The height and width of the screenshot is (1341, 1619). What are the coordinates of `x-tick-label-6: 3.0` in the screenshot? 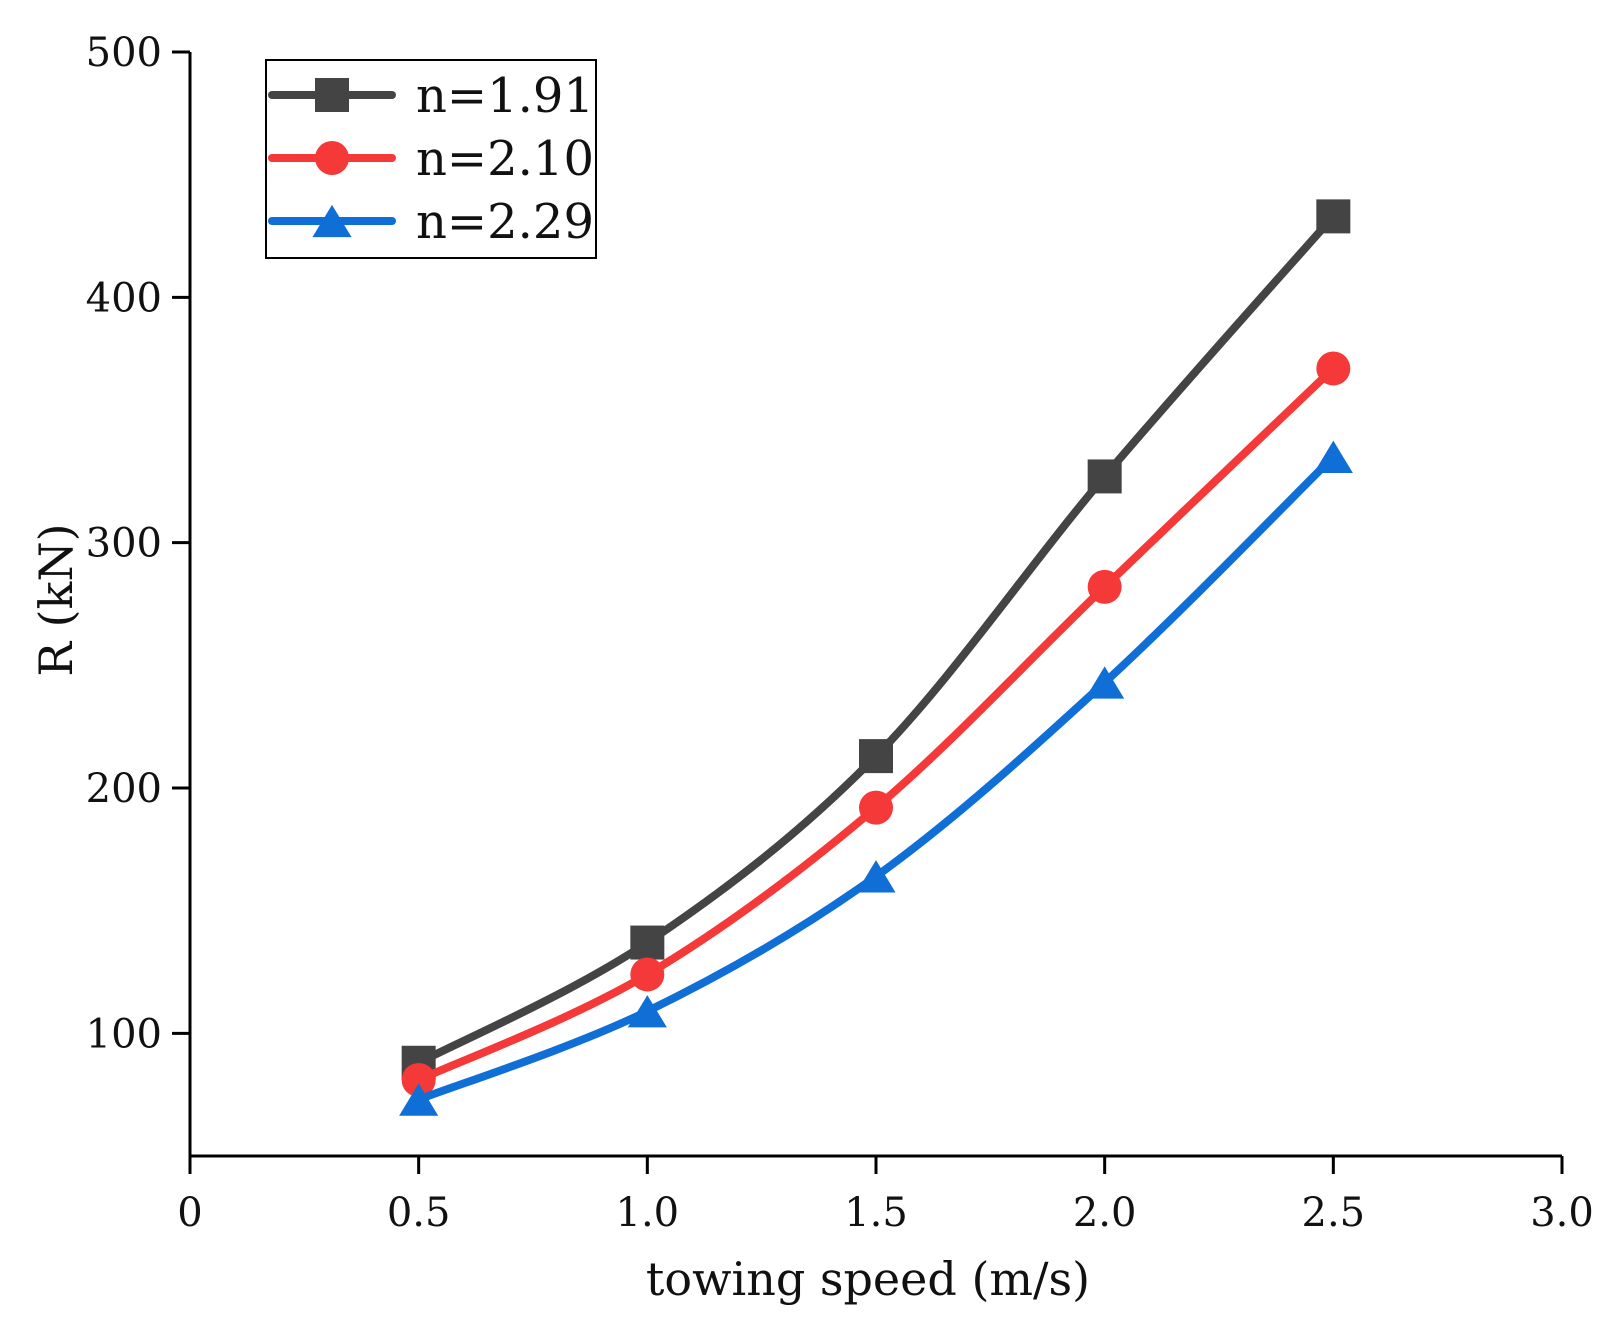 It's located at (1562, 1213).